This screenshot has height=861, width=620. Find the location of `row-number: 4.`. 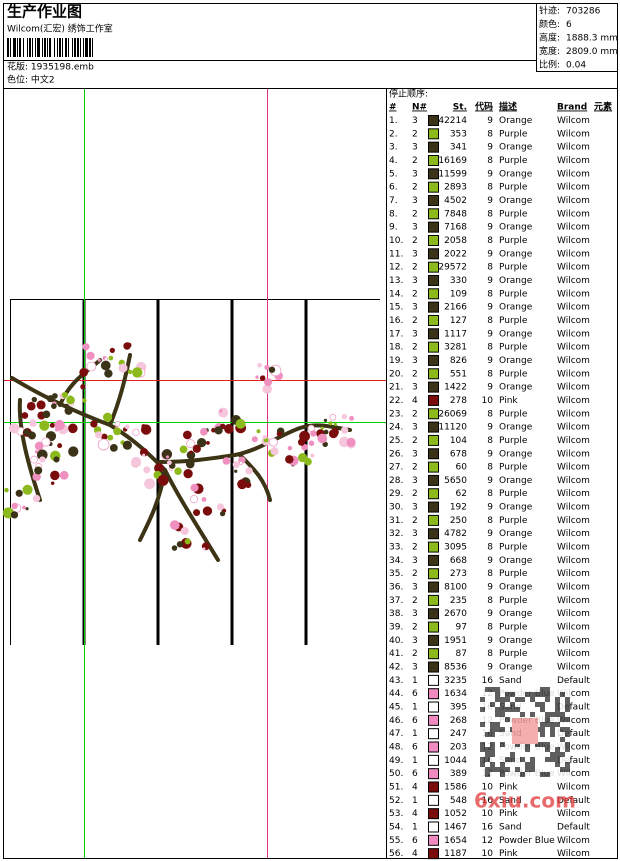

row-number: 4. is located at coordinates (393, 161).